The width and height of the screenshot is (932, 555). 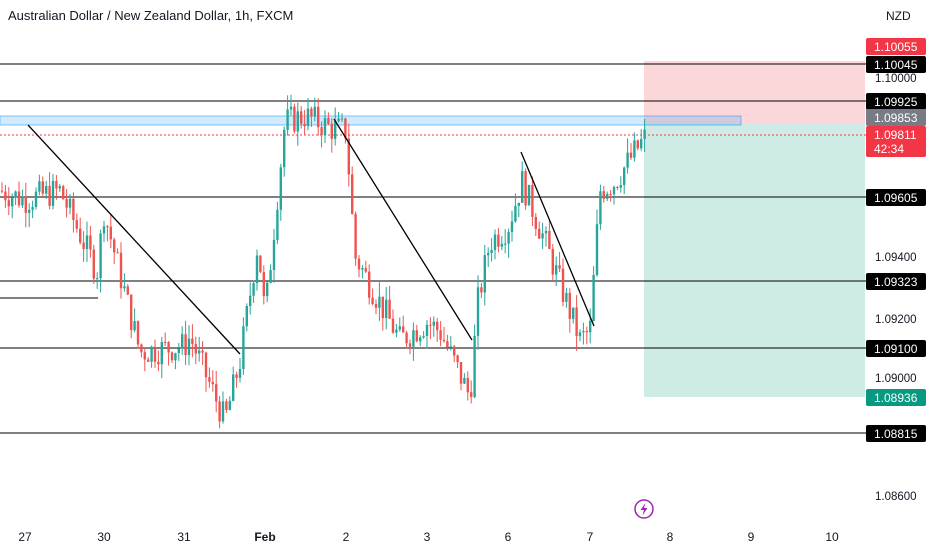 What do you see at coordinates (508, 537) in the screenshot?
I see `time-label: 6` at bounding box center [508, 537].